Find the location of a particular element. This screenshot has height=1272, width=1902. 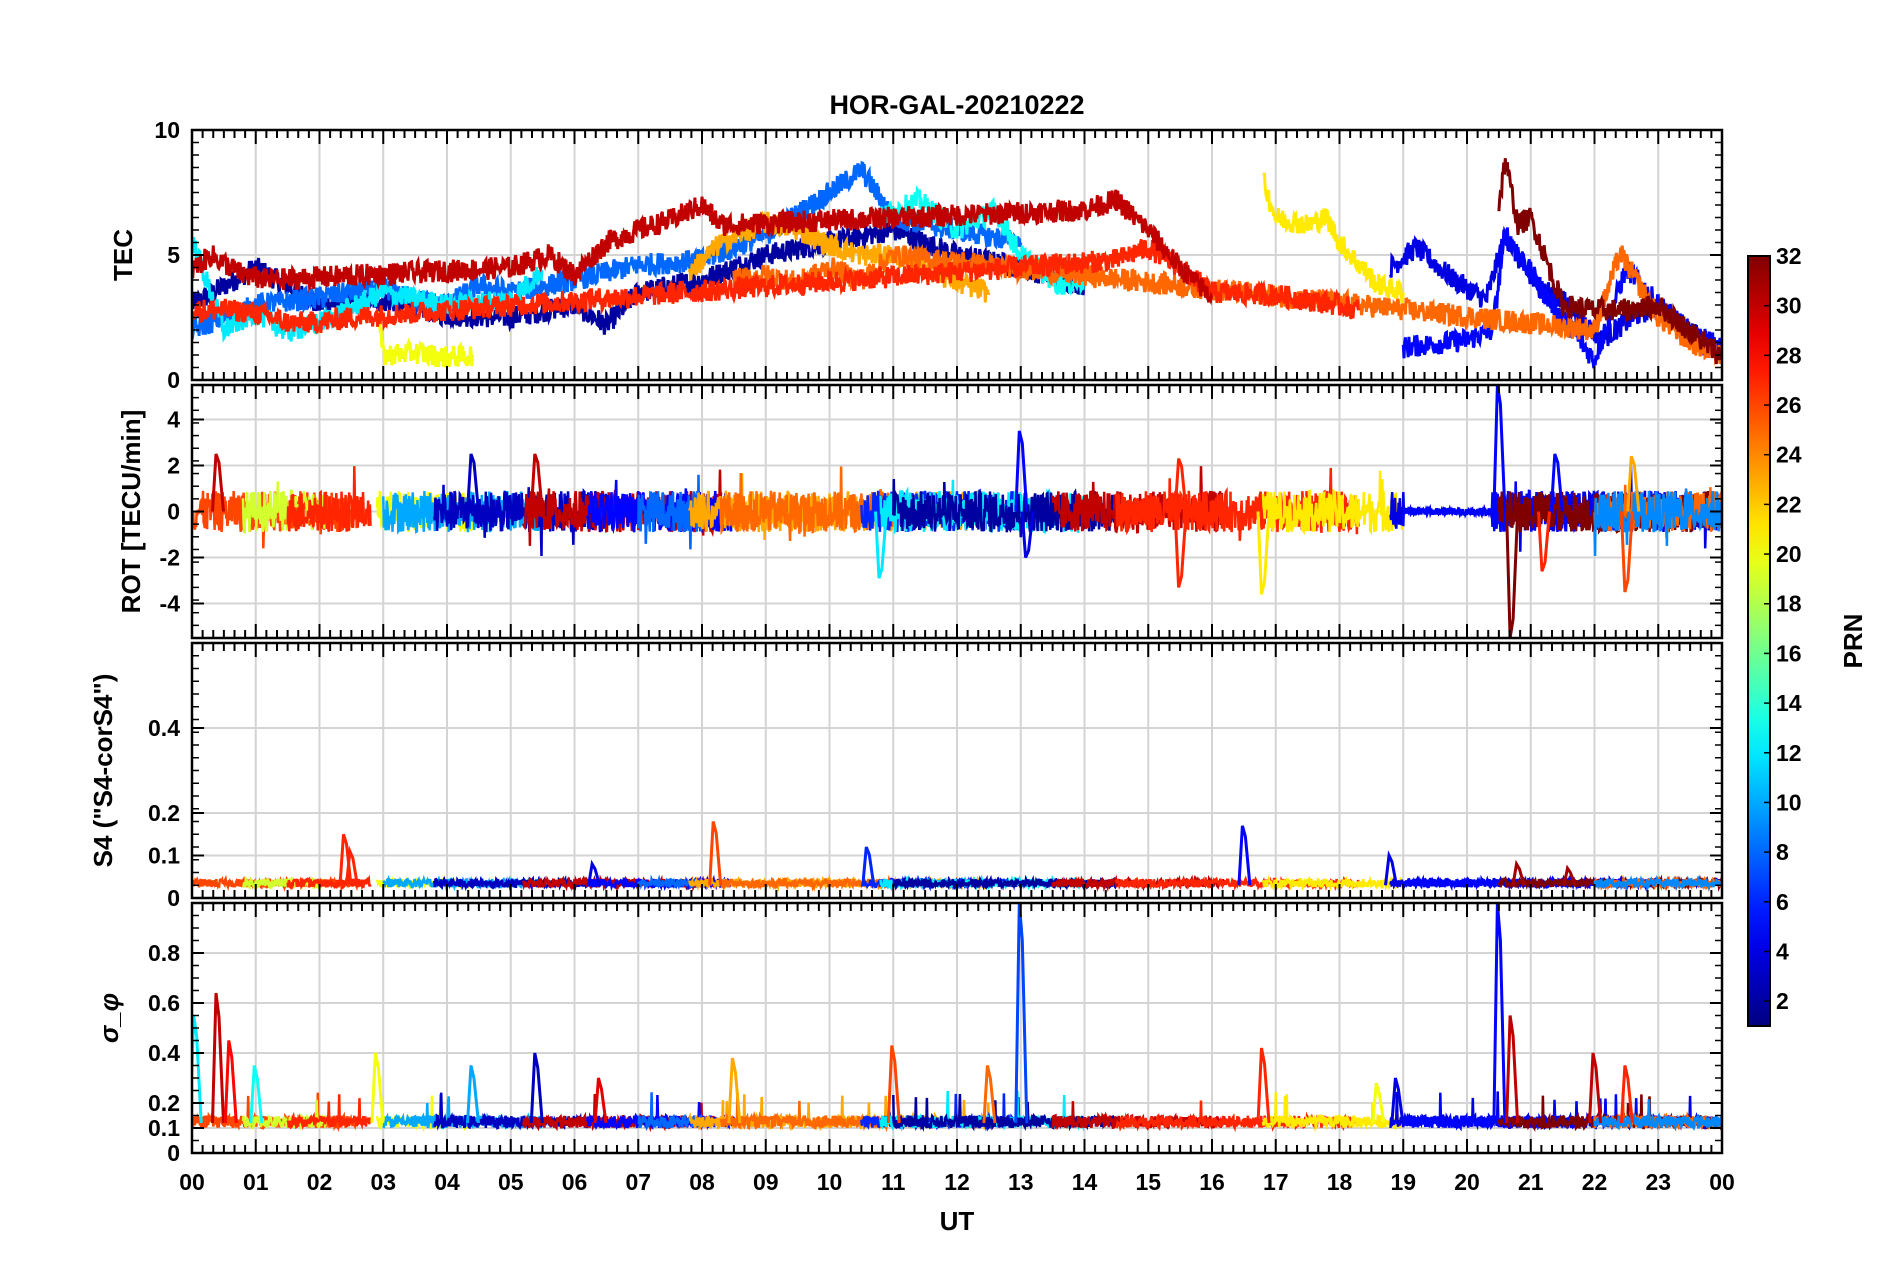

colorbar-tick-label: 28 is located at coordinates (1789, 355).